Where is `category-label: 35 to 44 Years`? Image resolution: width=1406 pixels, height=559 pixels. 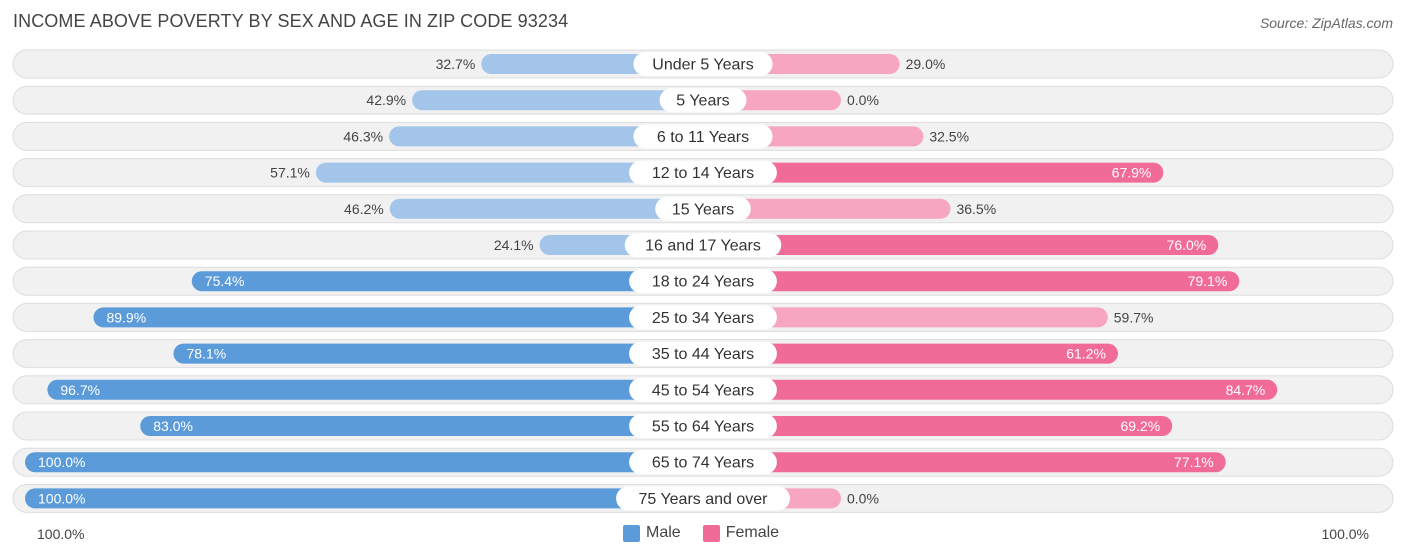 category-label: 35 to 44 Years is located at coordinates (703, 354).